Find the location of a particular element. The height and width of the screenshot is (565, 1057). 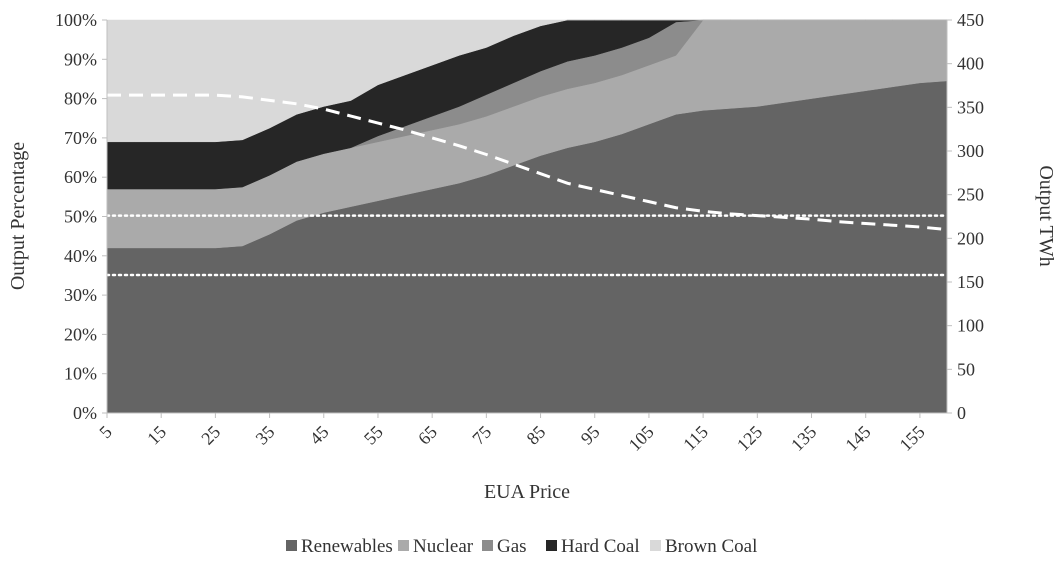

y2-tick-label: 150 is located at coordinates (970, 282).